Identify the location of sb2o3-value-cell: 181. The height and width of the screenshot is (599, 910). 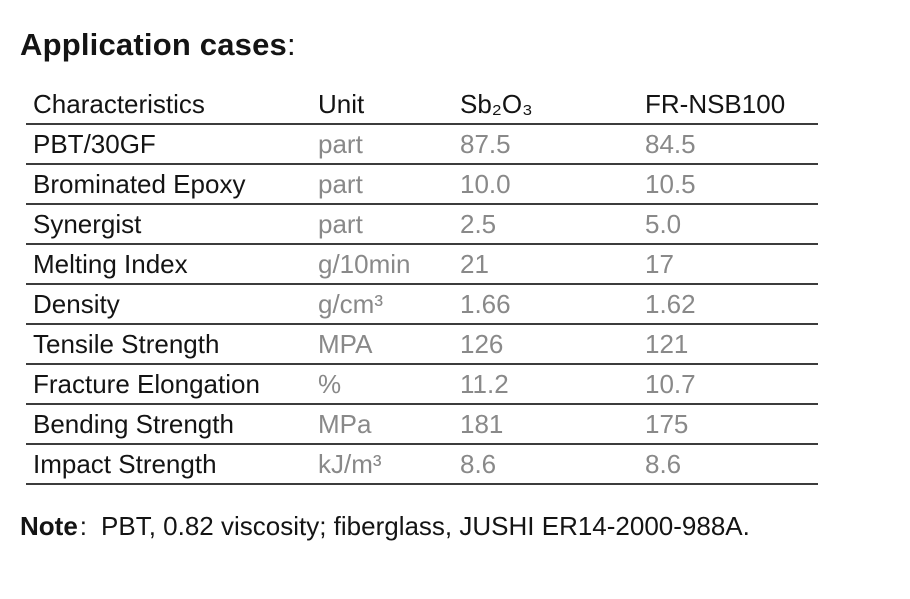
(482, 424).